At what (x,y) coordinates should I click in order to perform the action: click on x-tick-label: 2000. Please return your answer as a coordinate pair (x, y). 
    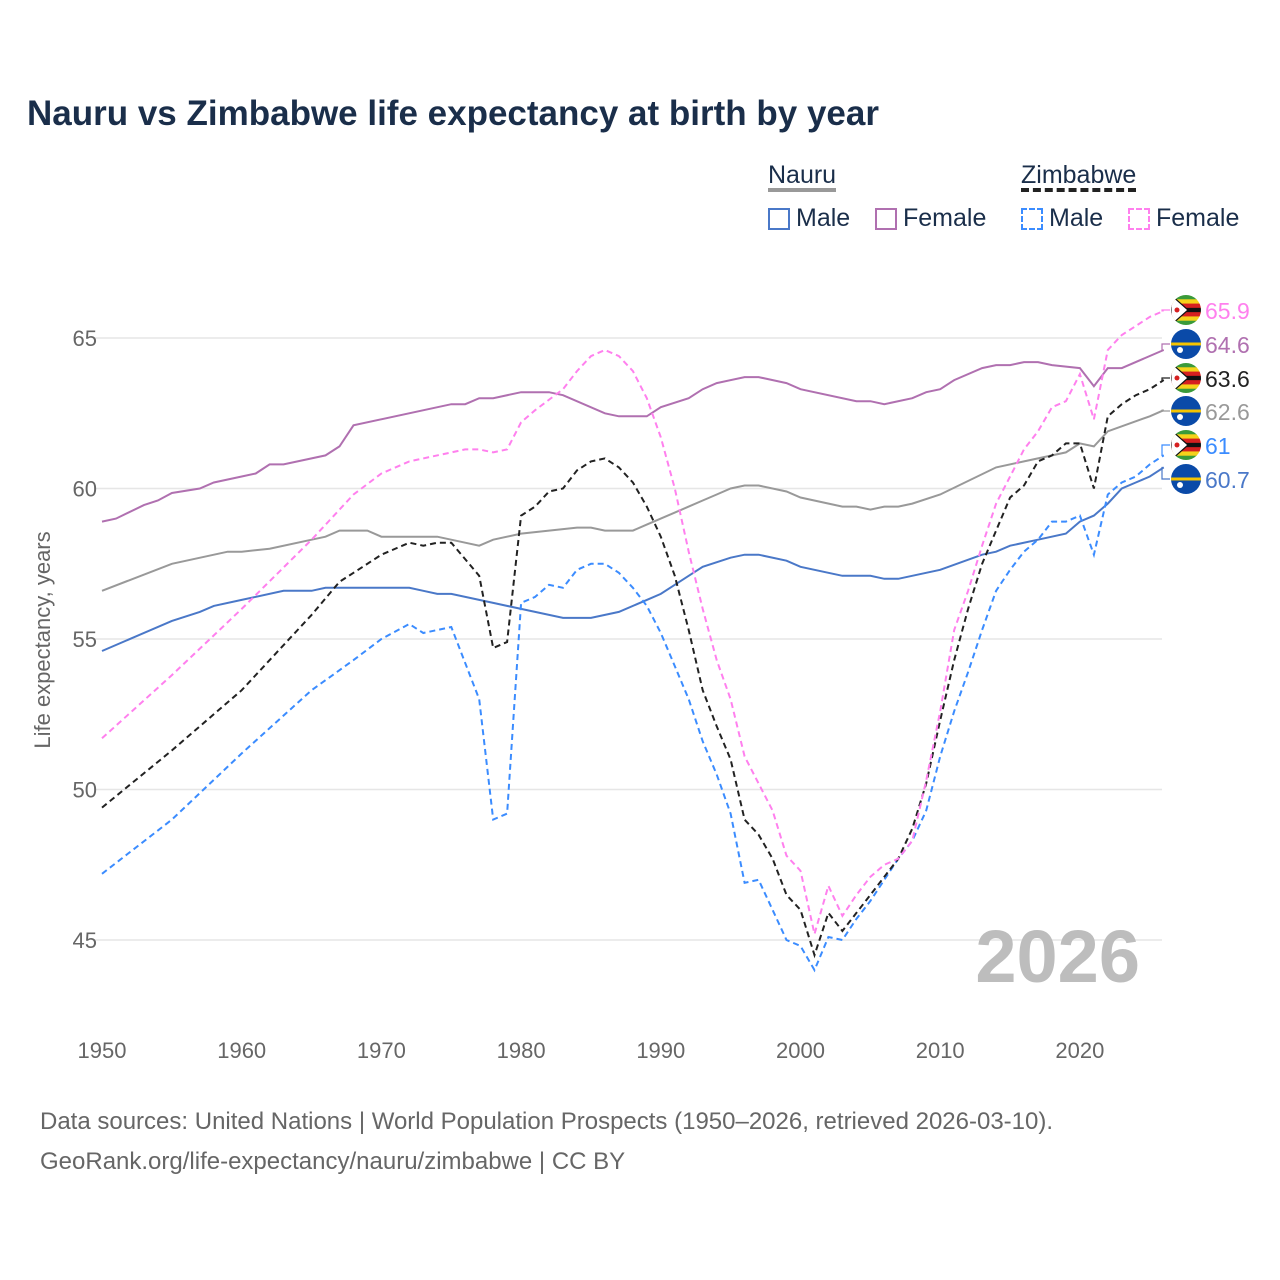
    Looking at the image, I should click on (800, 1050).